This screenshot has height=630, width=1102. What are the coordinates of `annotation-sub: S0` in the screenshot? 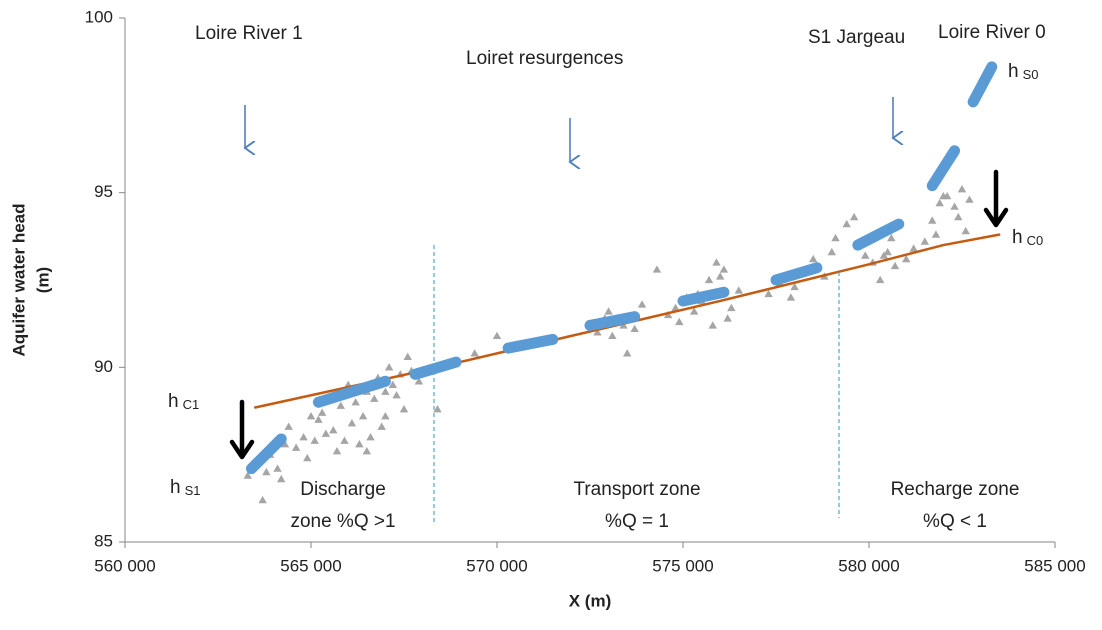 It's located at (1031, 74).